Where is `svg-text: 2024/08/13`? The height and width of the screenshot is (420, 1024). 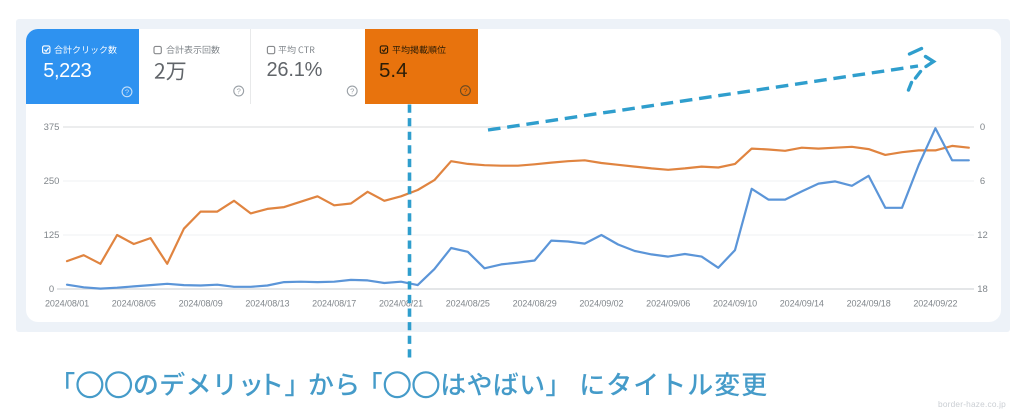
svg-text: 2024/08/13 is located at coordinates (267, 304).